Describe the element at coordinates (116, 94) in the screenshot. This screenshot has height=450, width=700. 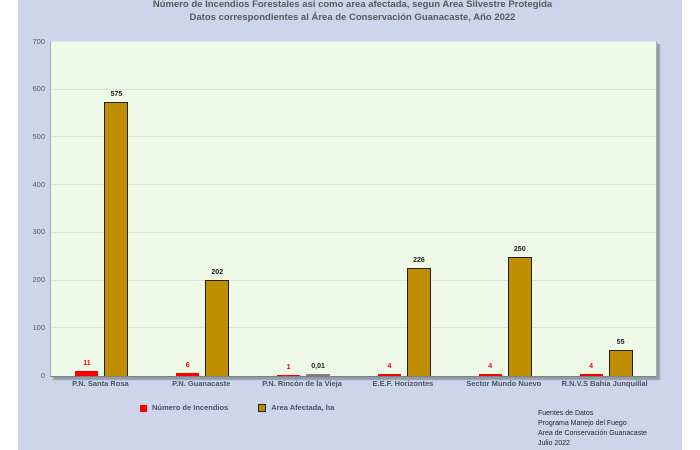
I see `value-label-area-0: 575` at that location.